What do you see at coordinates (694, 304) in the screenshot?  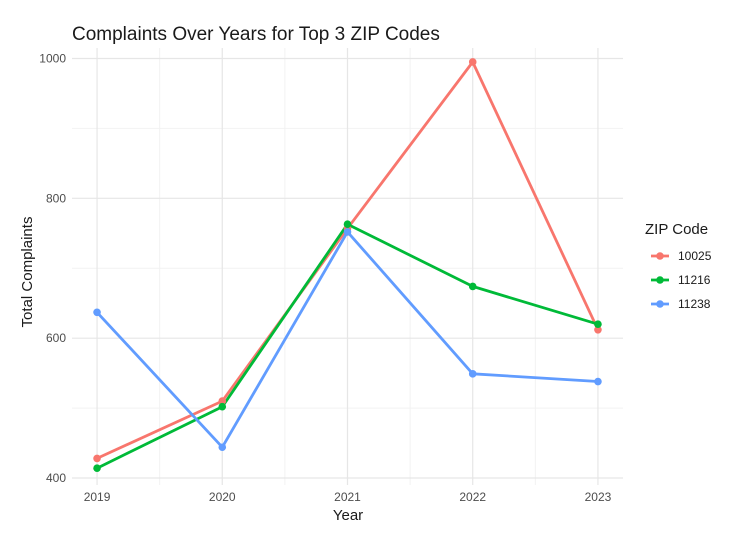 I see `legend-label-11238: 11238` at bounding box center [694, 304].